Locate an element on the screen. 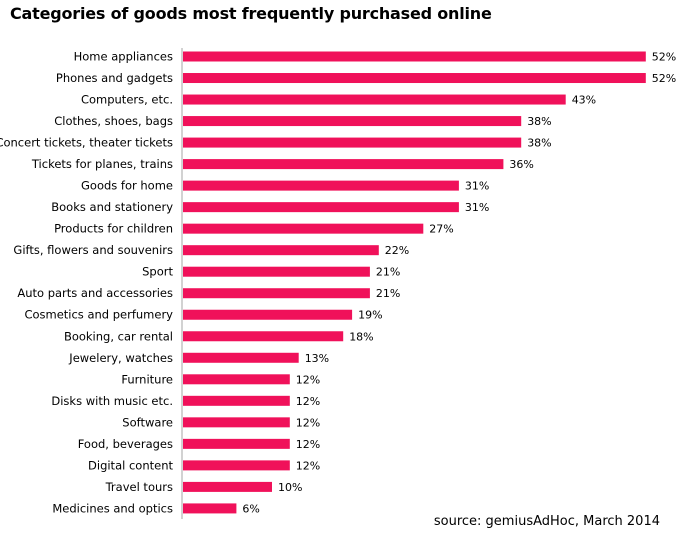 This screenshot has width=680, height=541. category-label: Jewelery, watches is located at coordinates (120, 358).